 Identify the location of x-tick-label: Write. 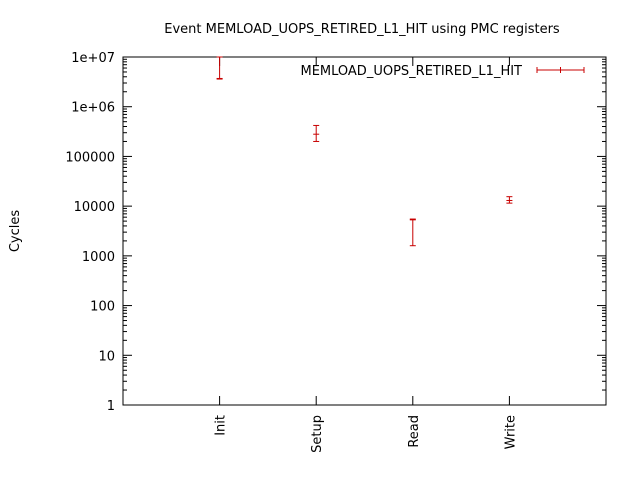
(510, 432).